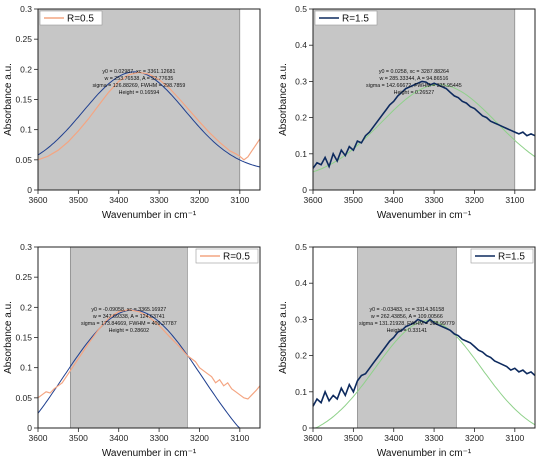 Image resolution: width=550 pixels, height=475 pixels. What do you see at coordinates (407, 331) in the screenshot?
I see `fit-annotation-line: Height = 0.33141` at bounding box center [407, 331].